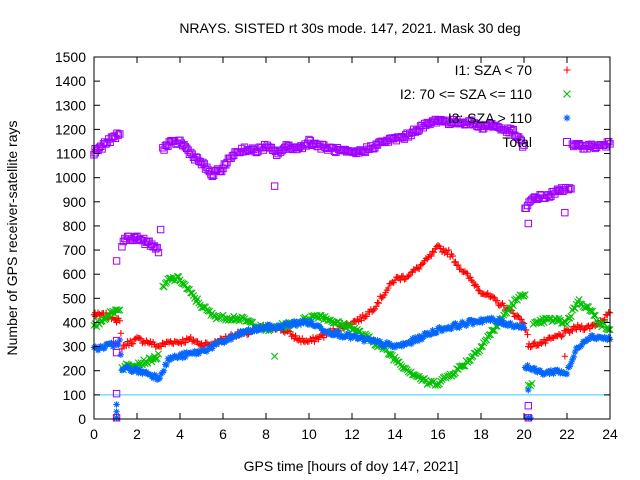  Describe the element at coordinates (536, 142) in the screenshot. I see `legend-item-4: Total` at that location.